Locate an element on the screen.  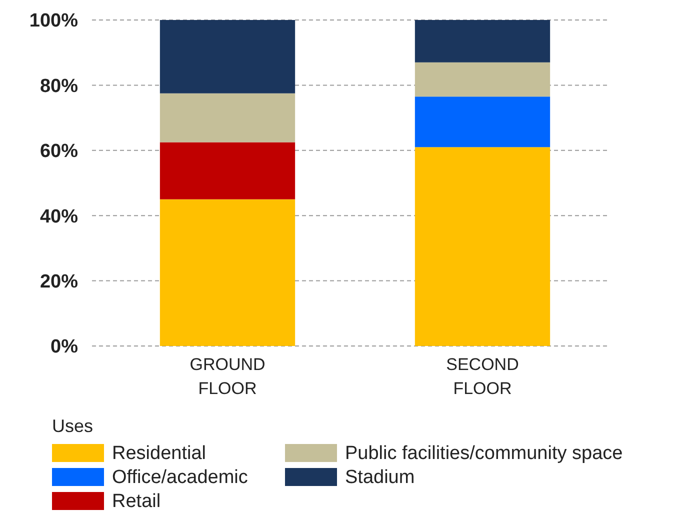
legend-title: Uses is located at coordinates (73, 426).